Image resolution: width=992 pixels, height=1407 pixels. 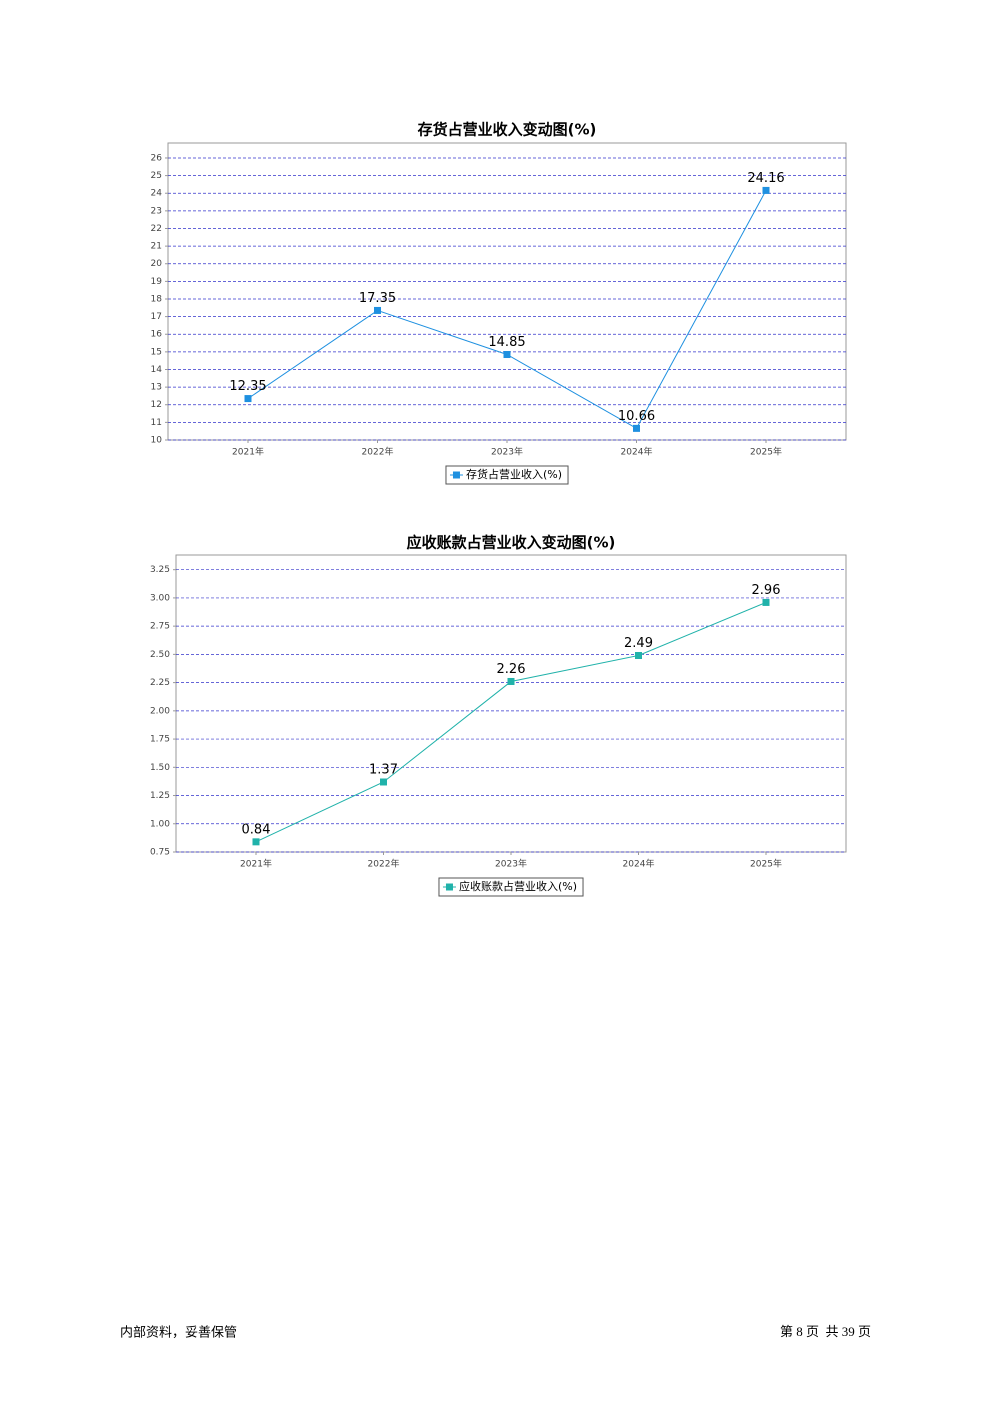 What do you see at coordinates (157, 335) in the screenshot?
I see `y-tick-label: 16` at bounding box center [157, 335].